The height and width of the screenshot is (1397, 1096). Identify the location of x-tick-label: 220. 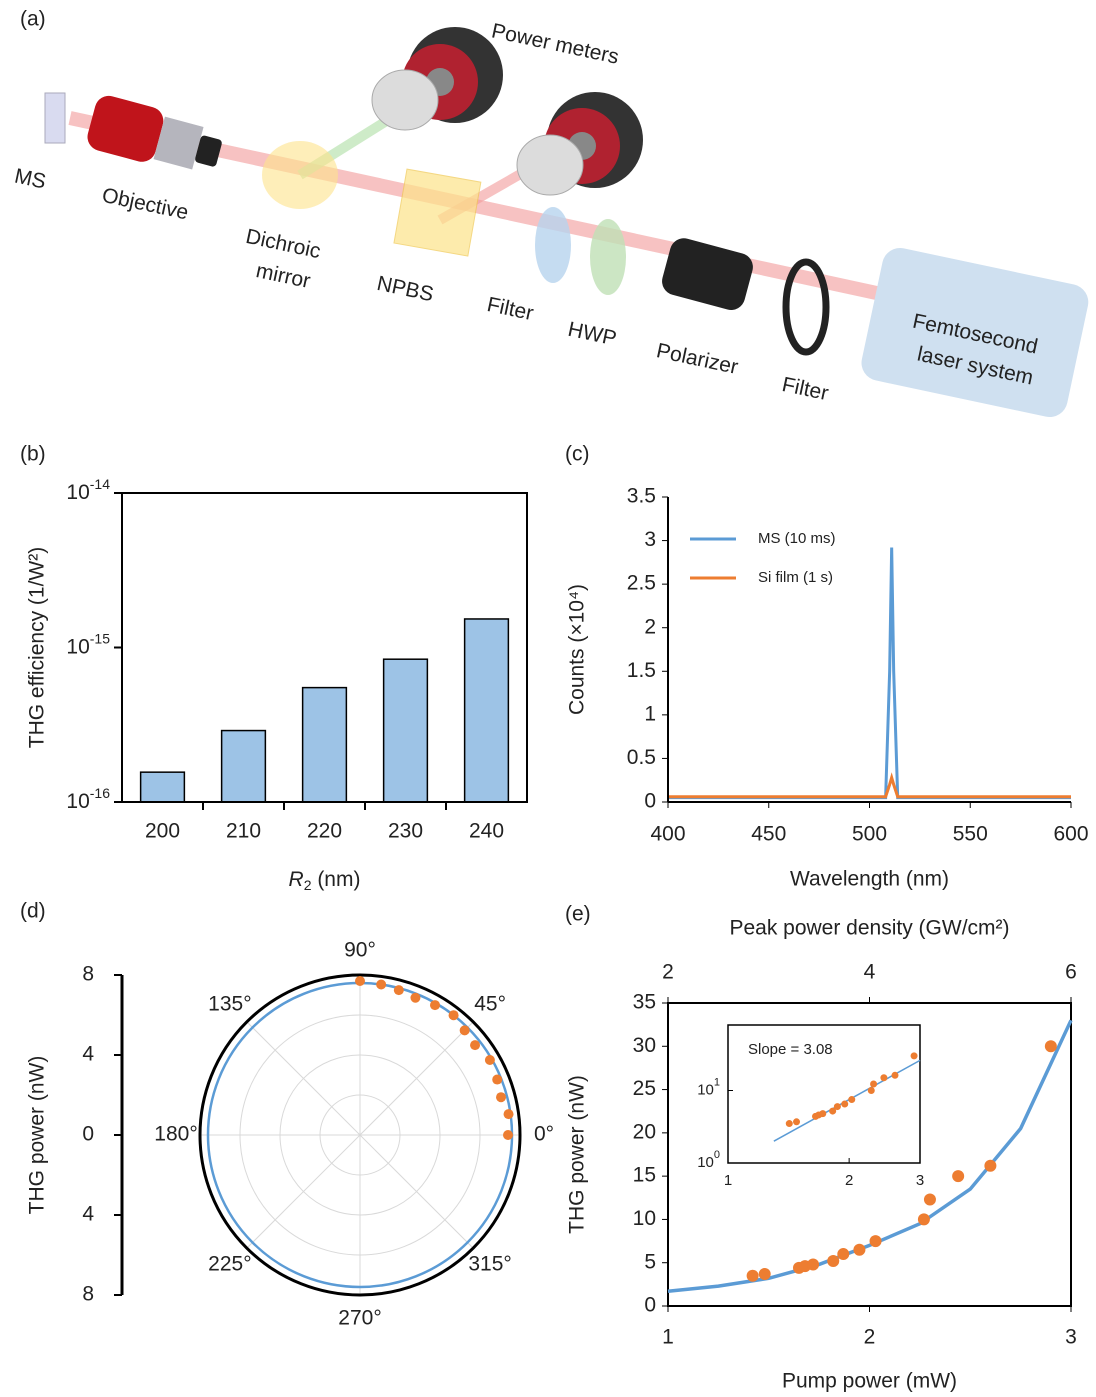
(324, 831).